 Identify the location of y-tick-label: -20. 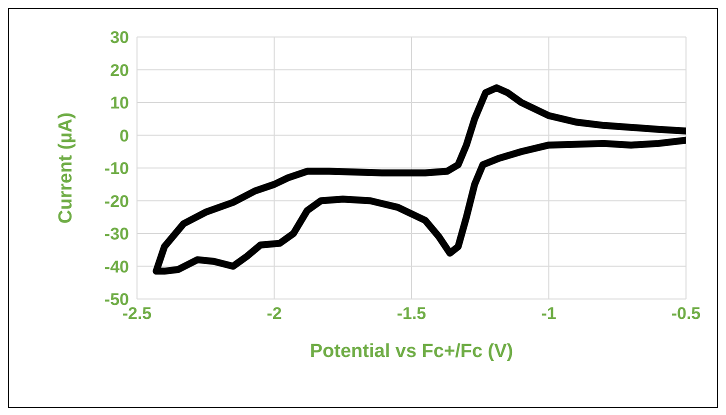
(116, 201).